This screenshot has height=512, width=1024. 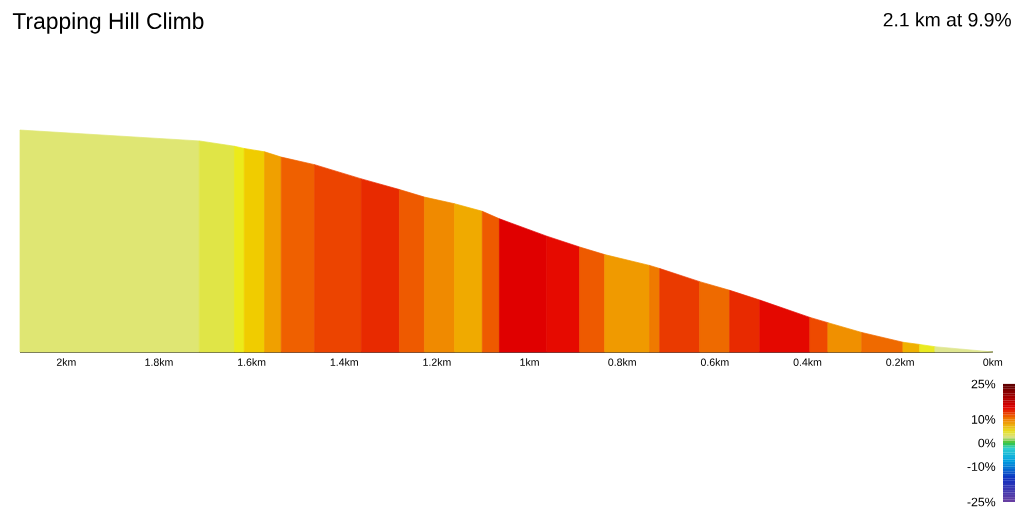 I want to click on x-tick-label: 1.4km, so click(x=344, y=362).